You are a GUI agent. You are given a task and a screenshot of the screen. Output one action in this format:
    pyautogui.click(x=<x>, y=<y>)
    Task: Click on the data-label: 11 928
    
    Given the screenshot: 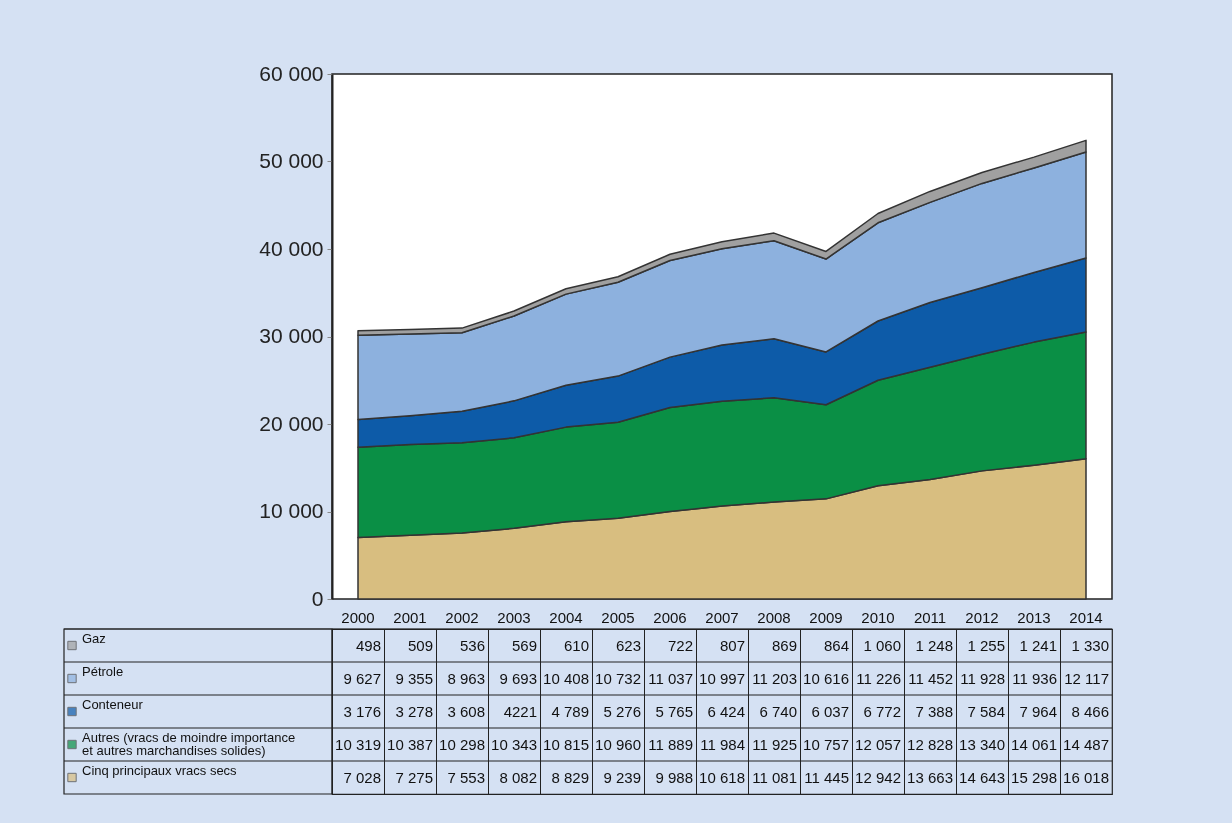 What is the action you would take?
    pyautogui.click(x=982, y=678)
    